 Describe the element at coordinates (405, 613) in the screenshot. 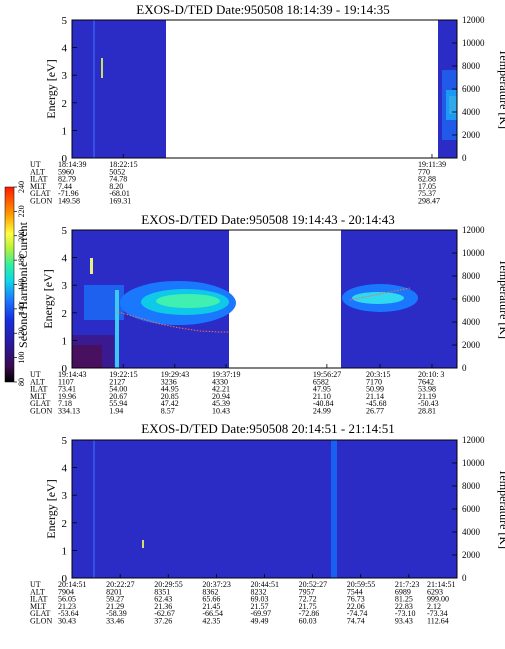

I see `panel-3-ephemeris-value: -73.10` at that location.